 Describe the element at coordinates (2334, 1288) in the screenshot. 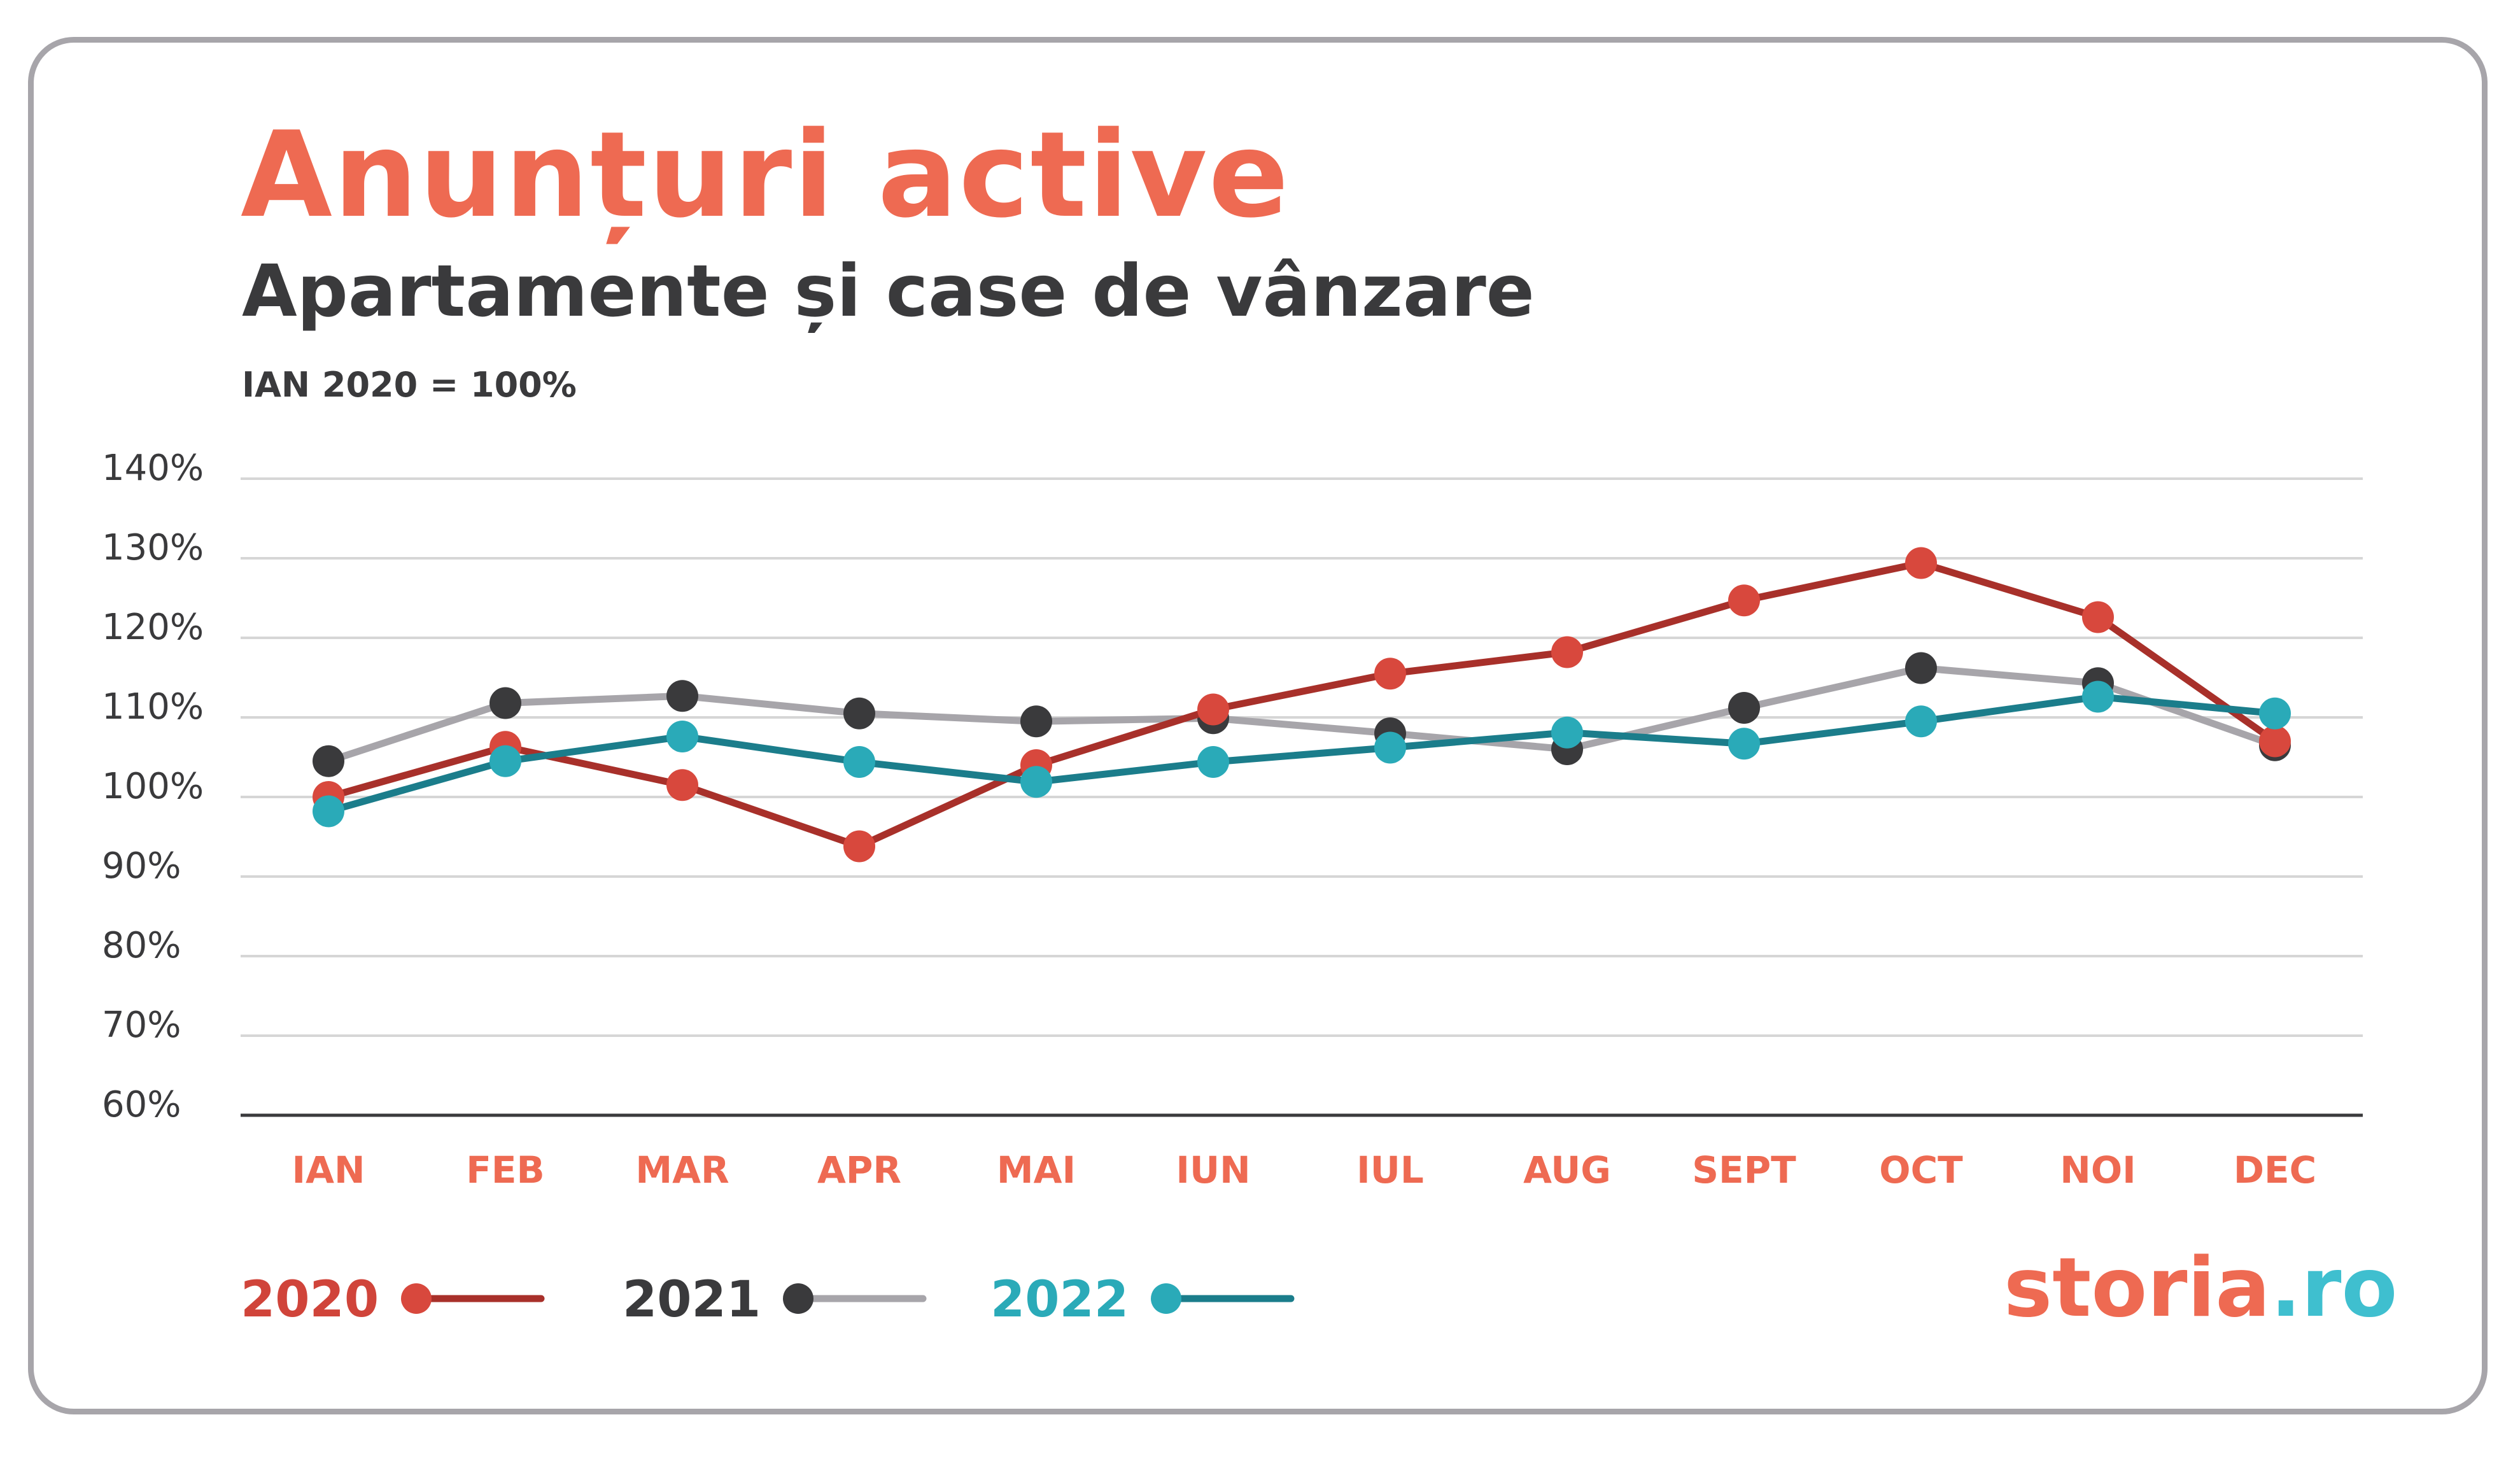

I see `logo-tld: .ro` at that location.